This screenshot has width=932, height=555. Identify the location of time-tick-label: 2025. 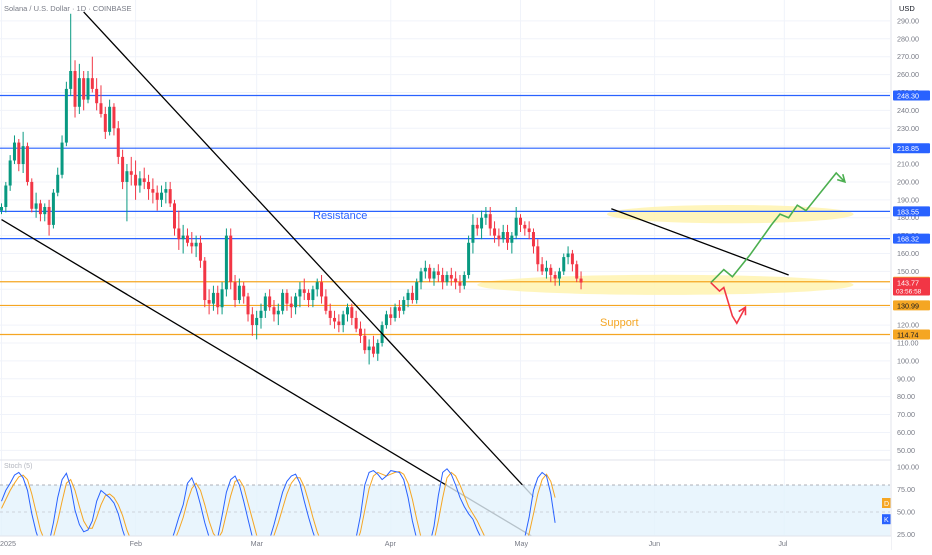
(8, 543).